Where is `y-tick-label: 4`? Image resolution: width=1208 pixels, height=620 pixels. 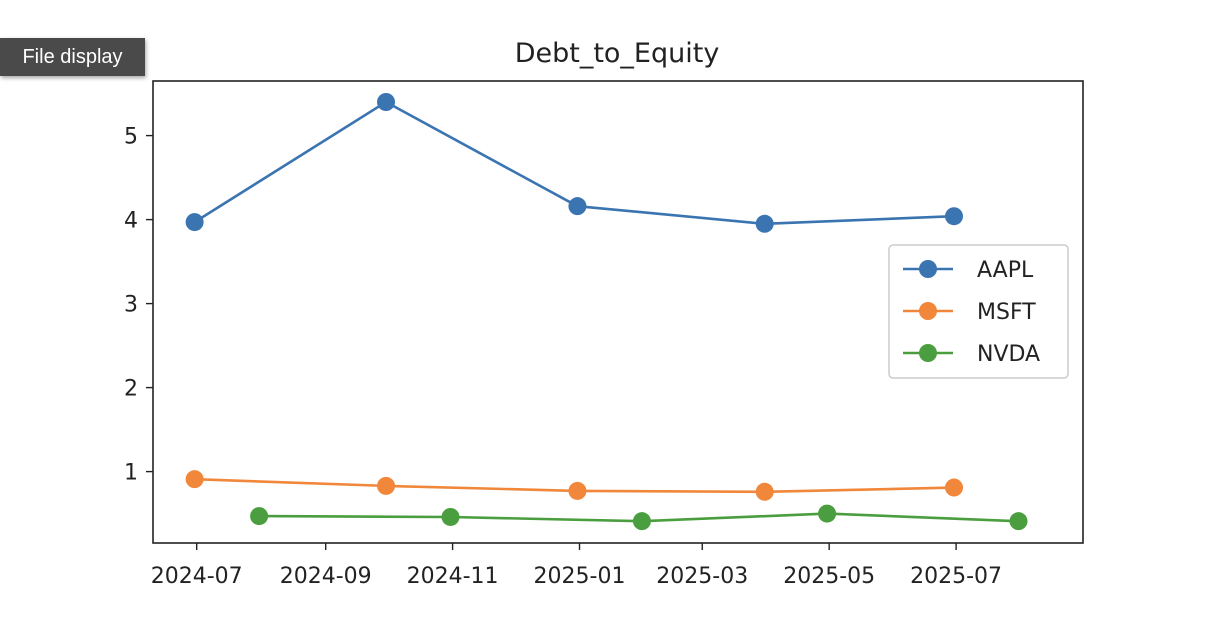 y-tick-label: 4 is located at coordinates (131, 221).